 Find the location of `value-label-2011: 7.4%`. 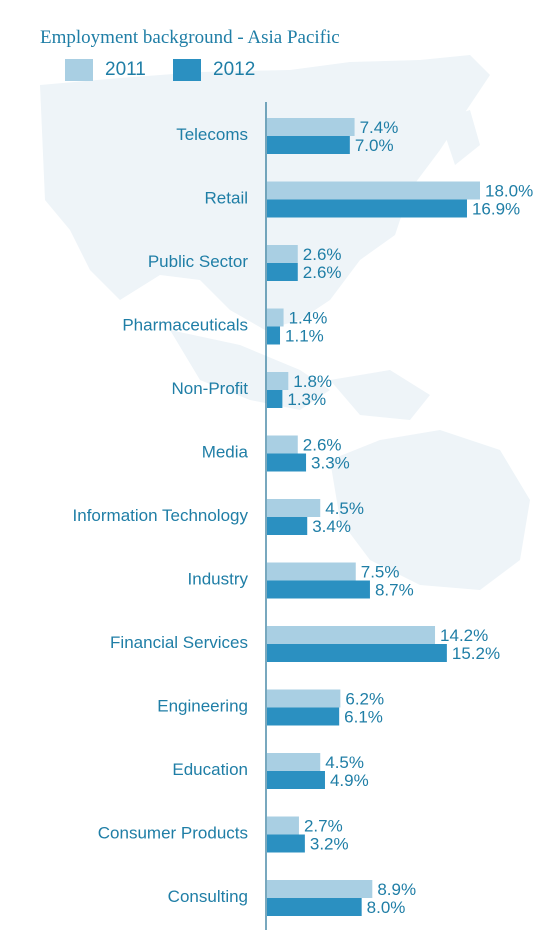

value-label-2011: 7.4% is located at coordinates (379, 127).